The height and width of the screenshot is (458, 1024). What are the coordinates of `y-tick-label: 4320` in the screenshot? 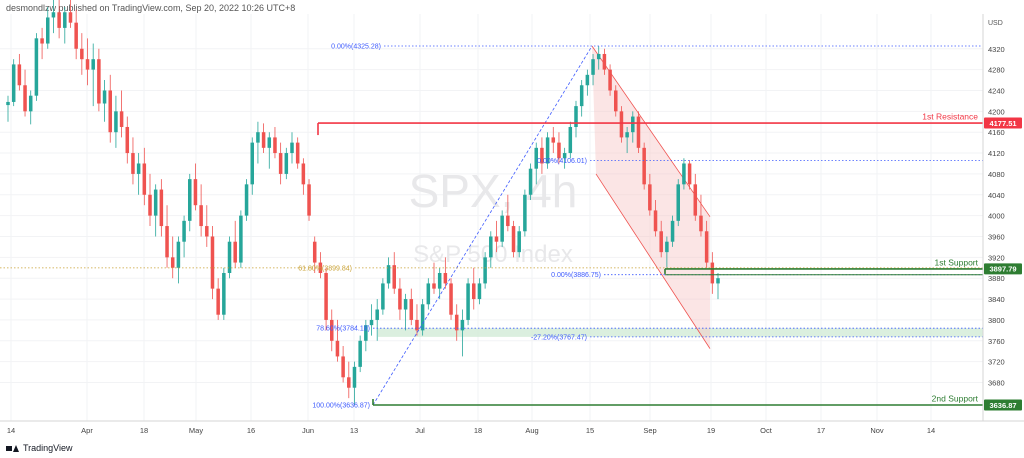 It's located at (996, 49).